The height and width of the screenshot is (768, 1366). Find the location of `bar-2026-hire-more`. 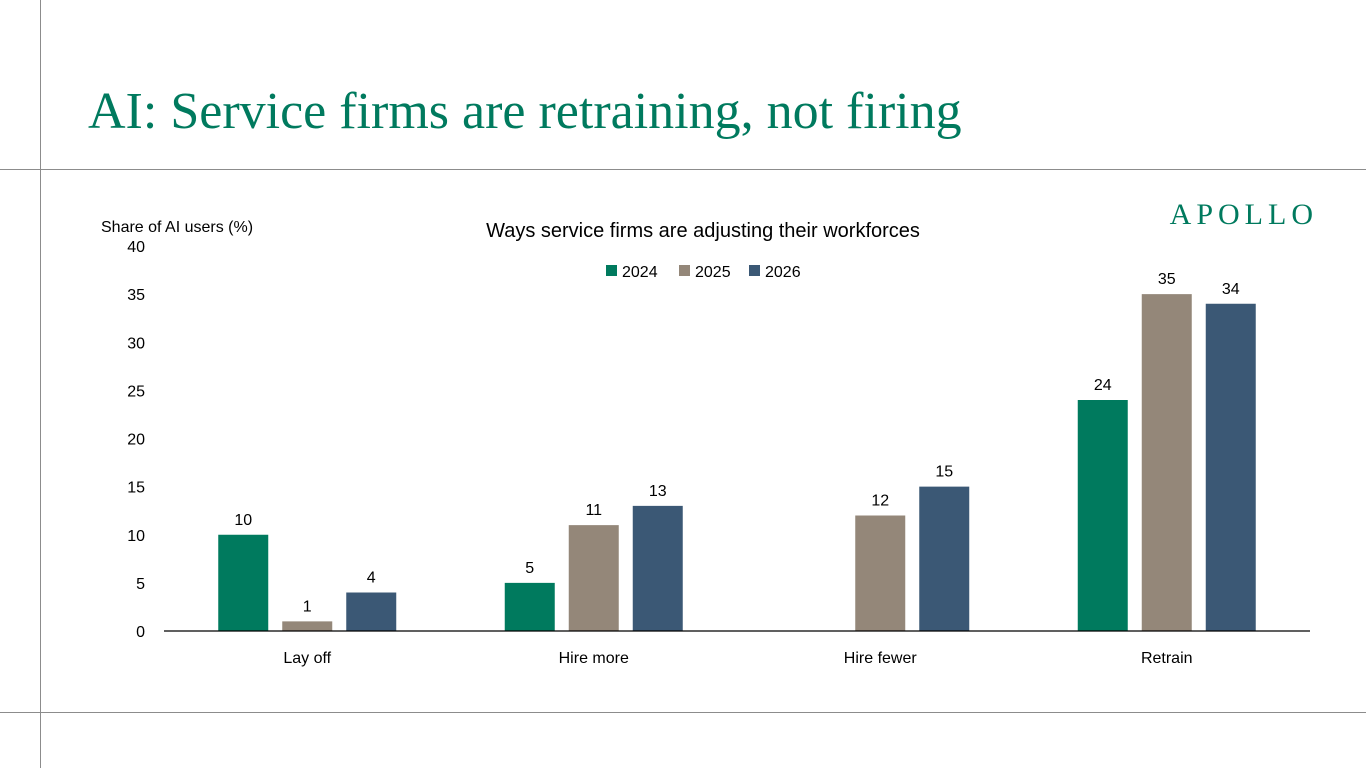

bar-2026-hire-more is located at coordinates (657, 568).